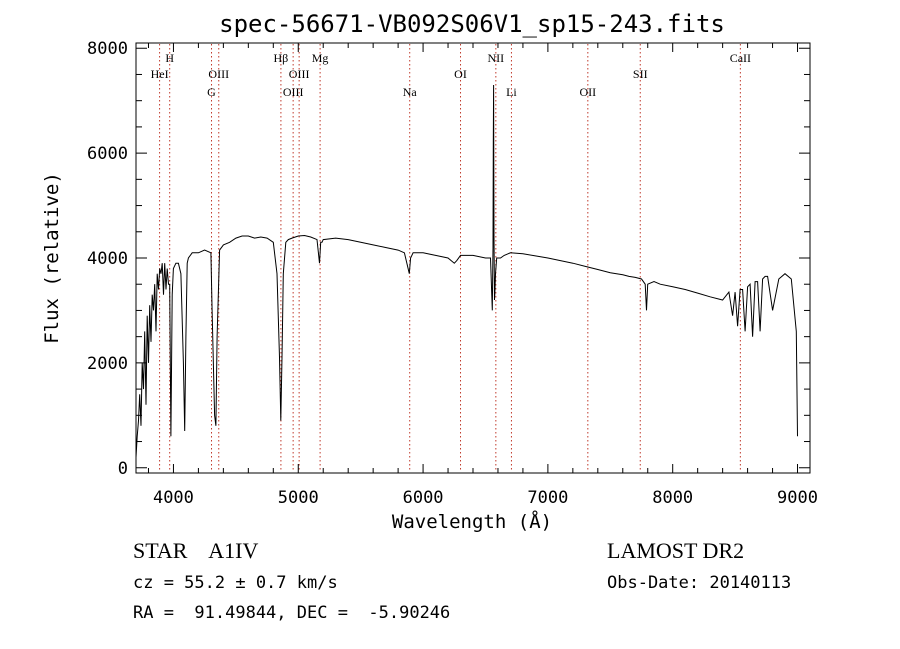 The width and height of the screenshot is (900, 649). What do you see at coordinates (235, 583) in the screenshot?
I see `redshift-velocity: cz = 55.2 ± 0.7 km/s` at bounding box center [235, 583].